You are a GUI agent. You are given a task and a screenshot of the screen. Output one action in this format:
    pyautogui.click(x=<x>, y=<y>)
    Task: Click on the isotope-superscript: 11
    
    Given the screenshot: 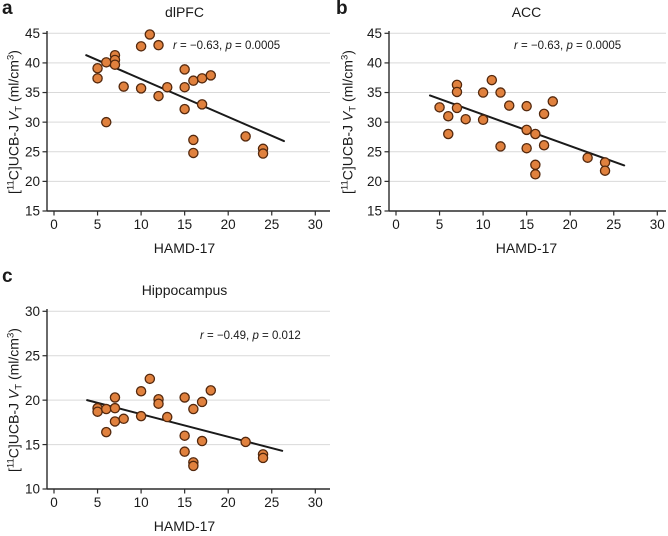 What is the action you would take?
    pyautogui.click(x=11, y=463)
    